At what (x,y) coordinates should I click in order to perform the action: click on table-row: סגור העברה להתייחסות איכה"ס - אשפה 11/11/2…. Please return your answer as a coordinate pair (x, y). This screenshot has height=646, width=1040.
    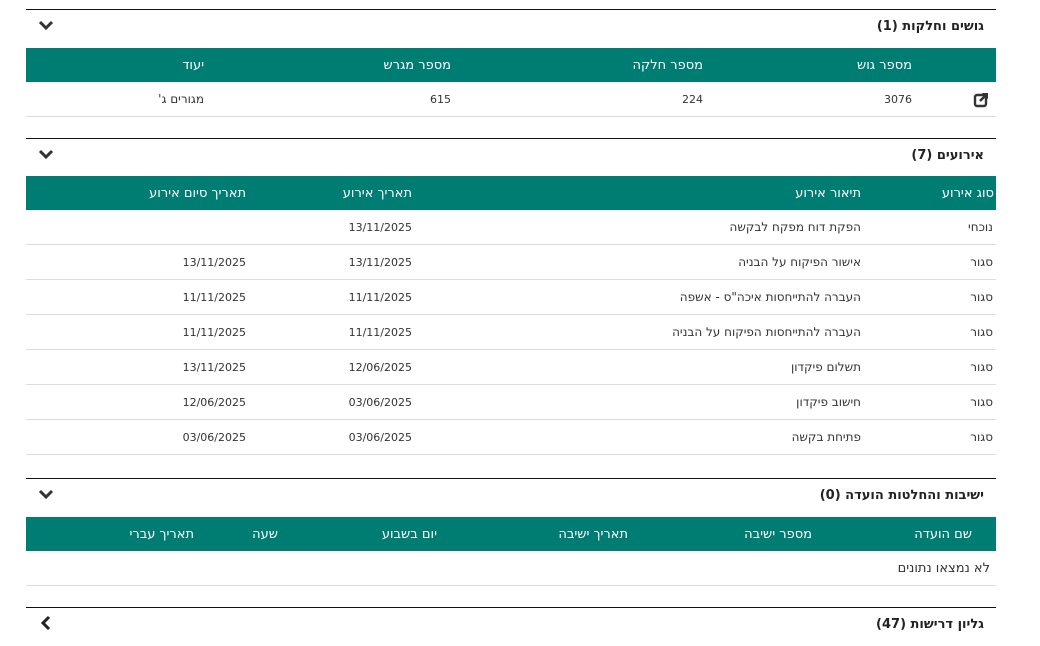
    Looking at the image, I should click on (511, 297).